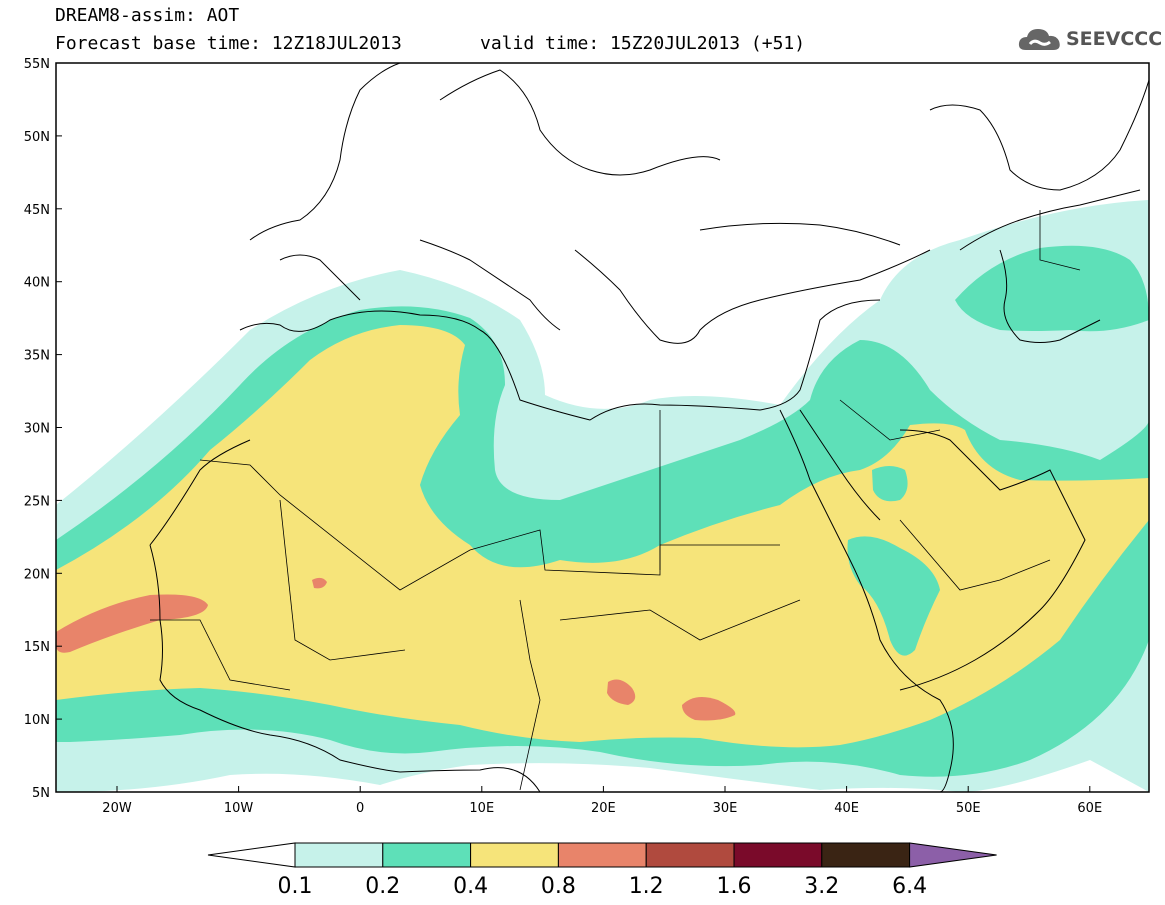 This screenshot has width=1165, height=905. I want to click on longitude-axis: 20W 10W 0 10E 20E 30E 40E 50E 60E, so click(602, 801).